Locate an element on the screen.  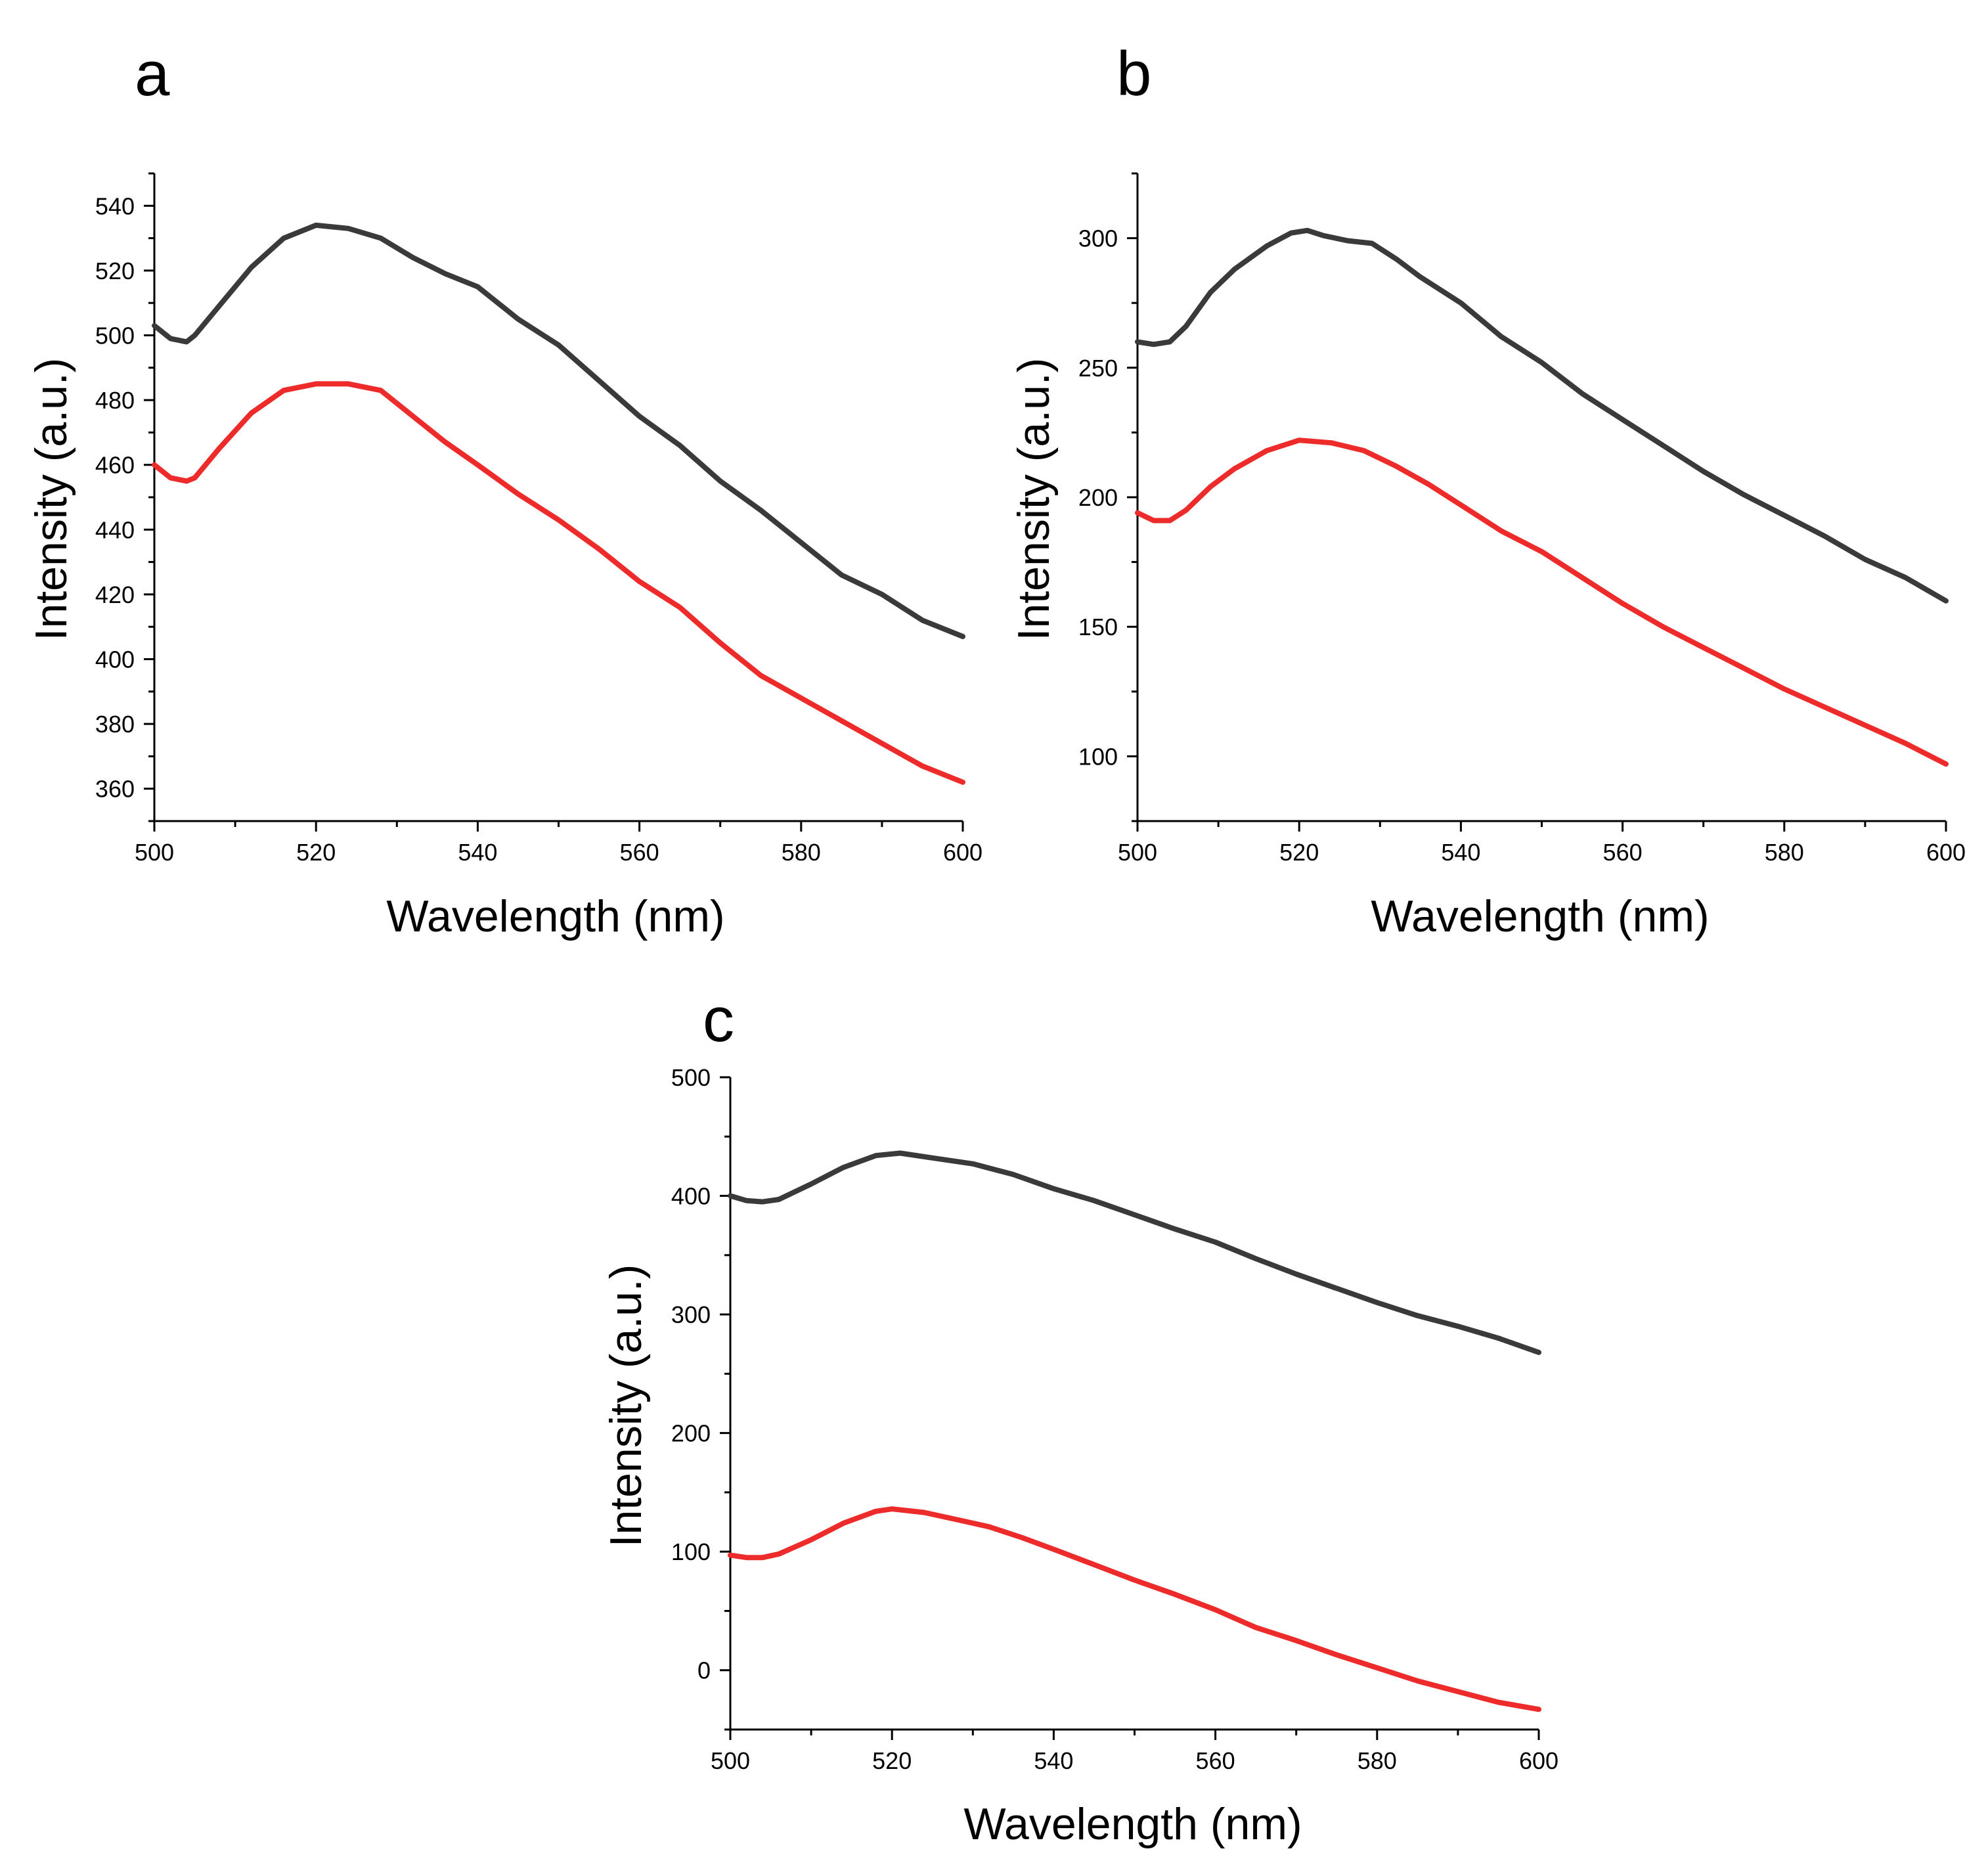
panel-b-x-tick-label: 540 is located at coordinates (1460, 852).